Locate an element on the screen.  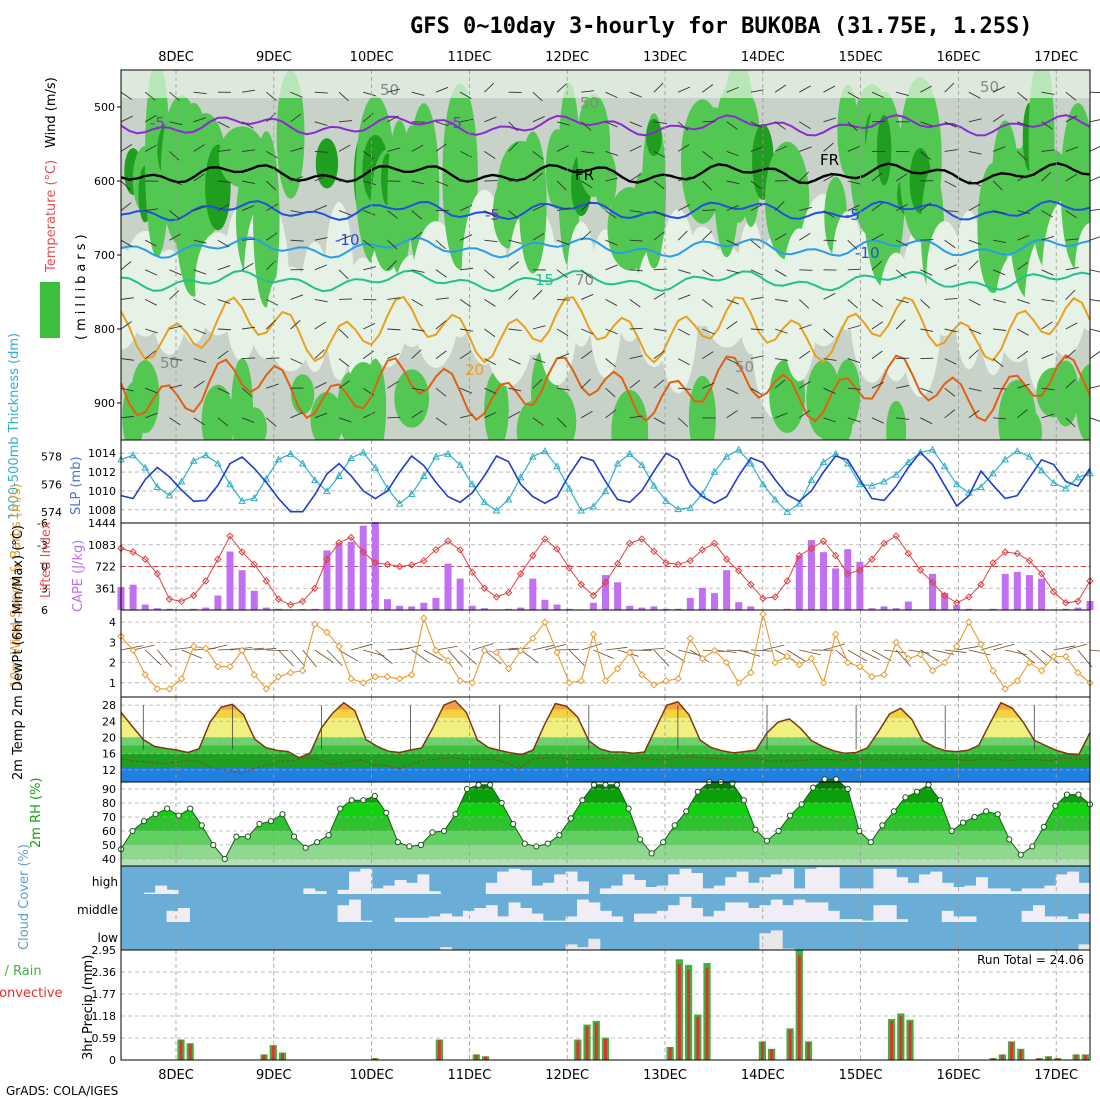
rh-moist-blob-low is located at coordinates (496, 405).